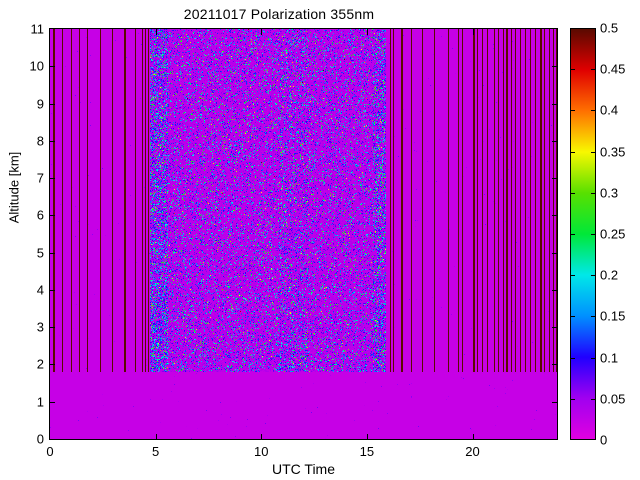  I want to click on x-tick-label: 5, so click(156, 451).